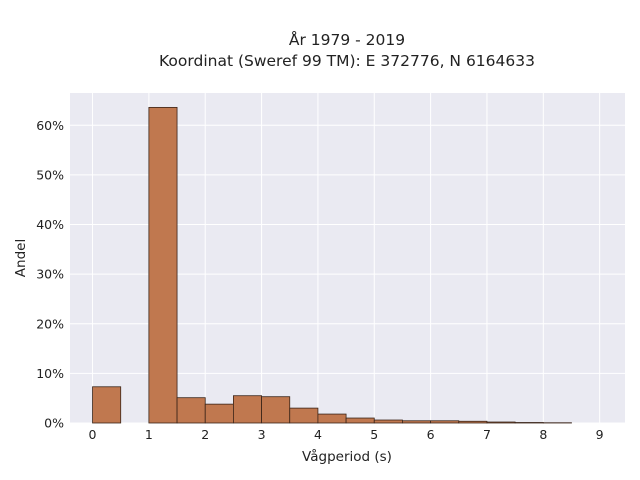 The width and height of the screenshot is (640, 480). I want to click on x-tick-label: 4, so click(318, 434).